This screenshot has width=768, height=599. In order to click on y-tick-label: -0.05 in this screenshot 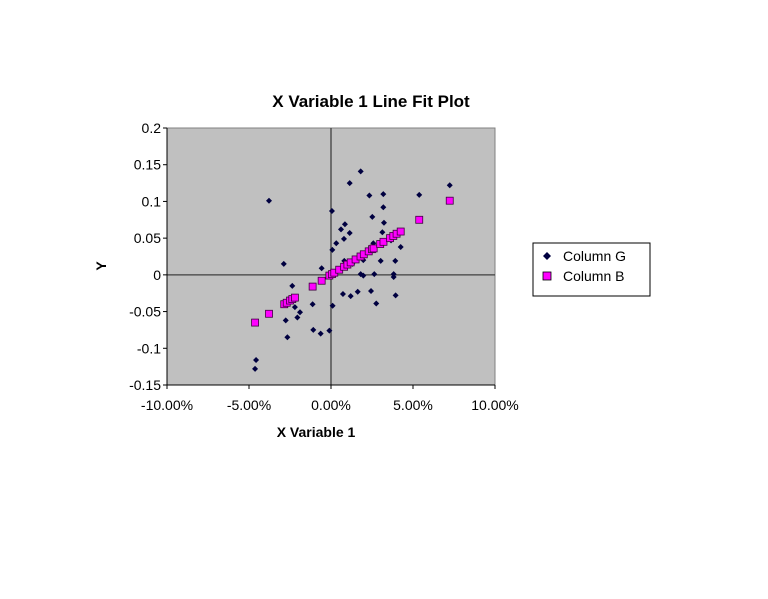, I will do `click(145, 312)`.